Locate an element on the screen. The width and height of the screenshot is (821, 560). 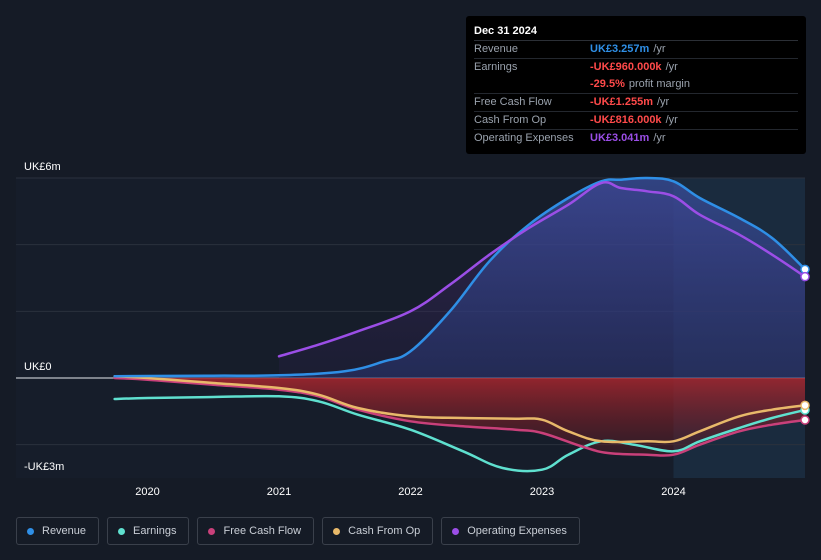
tooltip-row-cash-from-op: Cash From Op -UK£816.000k /yr is located at coordinates (636, 121).